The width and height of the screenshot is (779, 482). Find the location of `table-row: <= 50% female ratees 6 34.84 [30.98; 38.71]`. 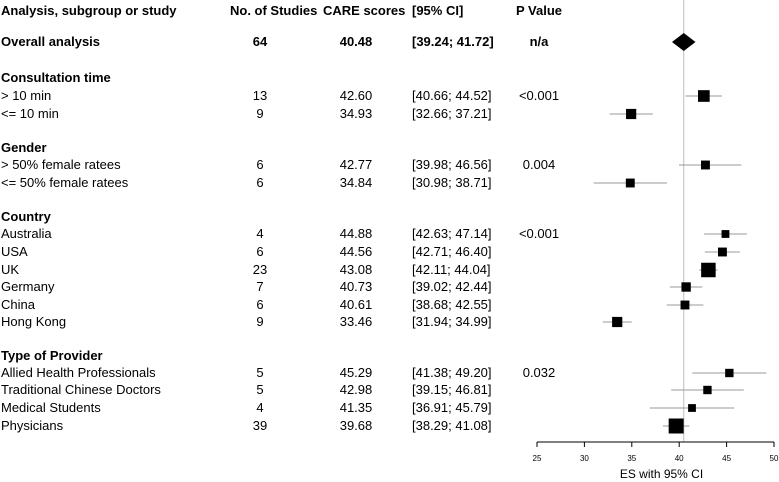

table-row: <= 50% female ratees 6 34.84 [30.98; 38.71] is located at coordinates (300, 183).